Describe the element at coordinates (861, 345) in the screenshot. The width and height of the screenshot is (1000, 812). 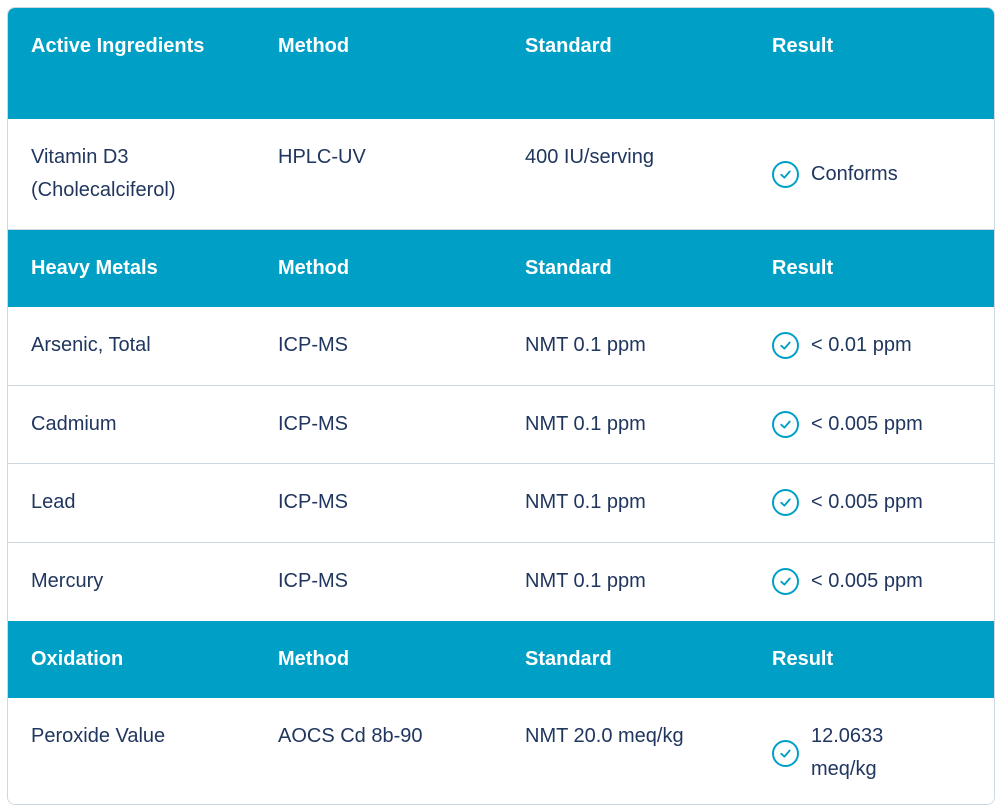
I see `result-value: < 0.01 ppm` at that location.